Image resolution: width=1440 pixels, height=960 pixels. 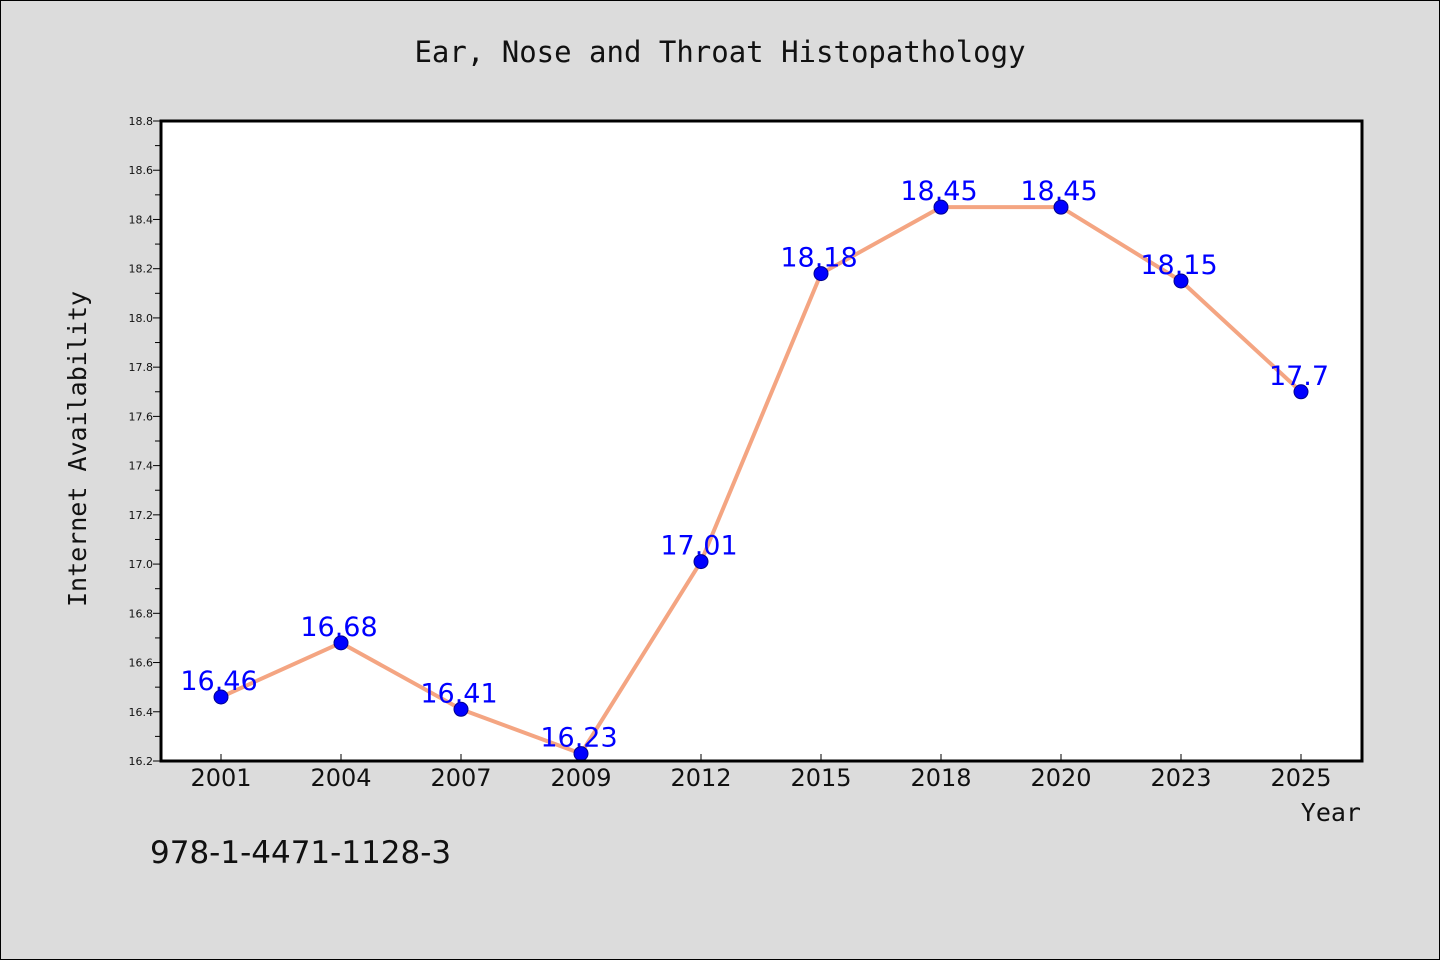 I want to click on data-label: 17.7, so click(x=1299, y=376).